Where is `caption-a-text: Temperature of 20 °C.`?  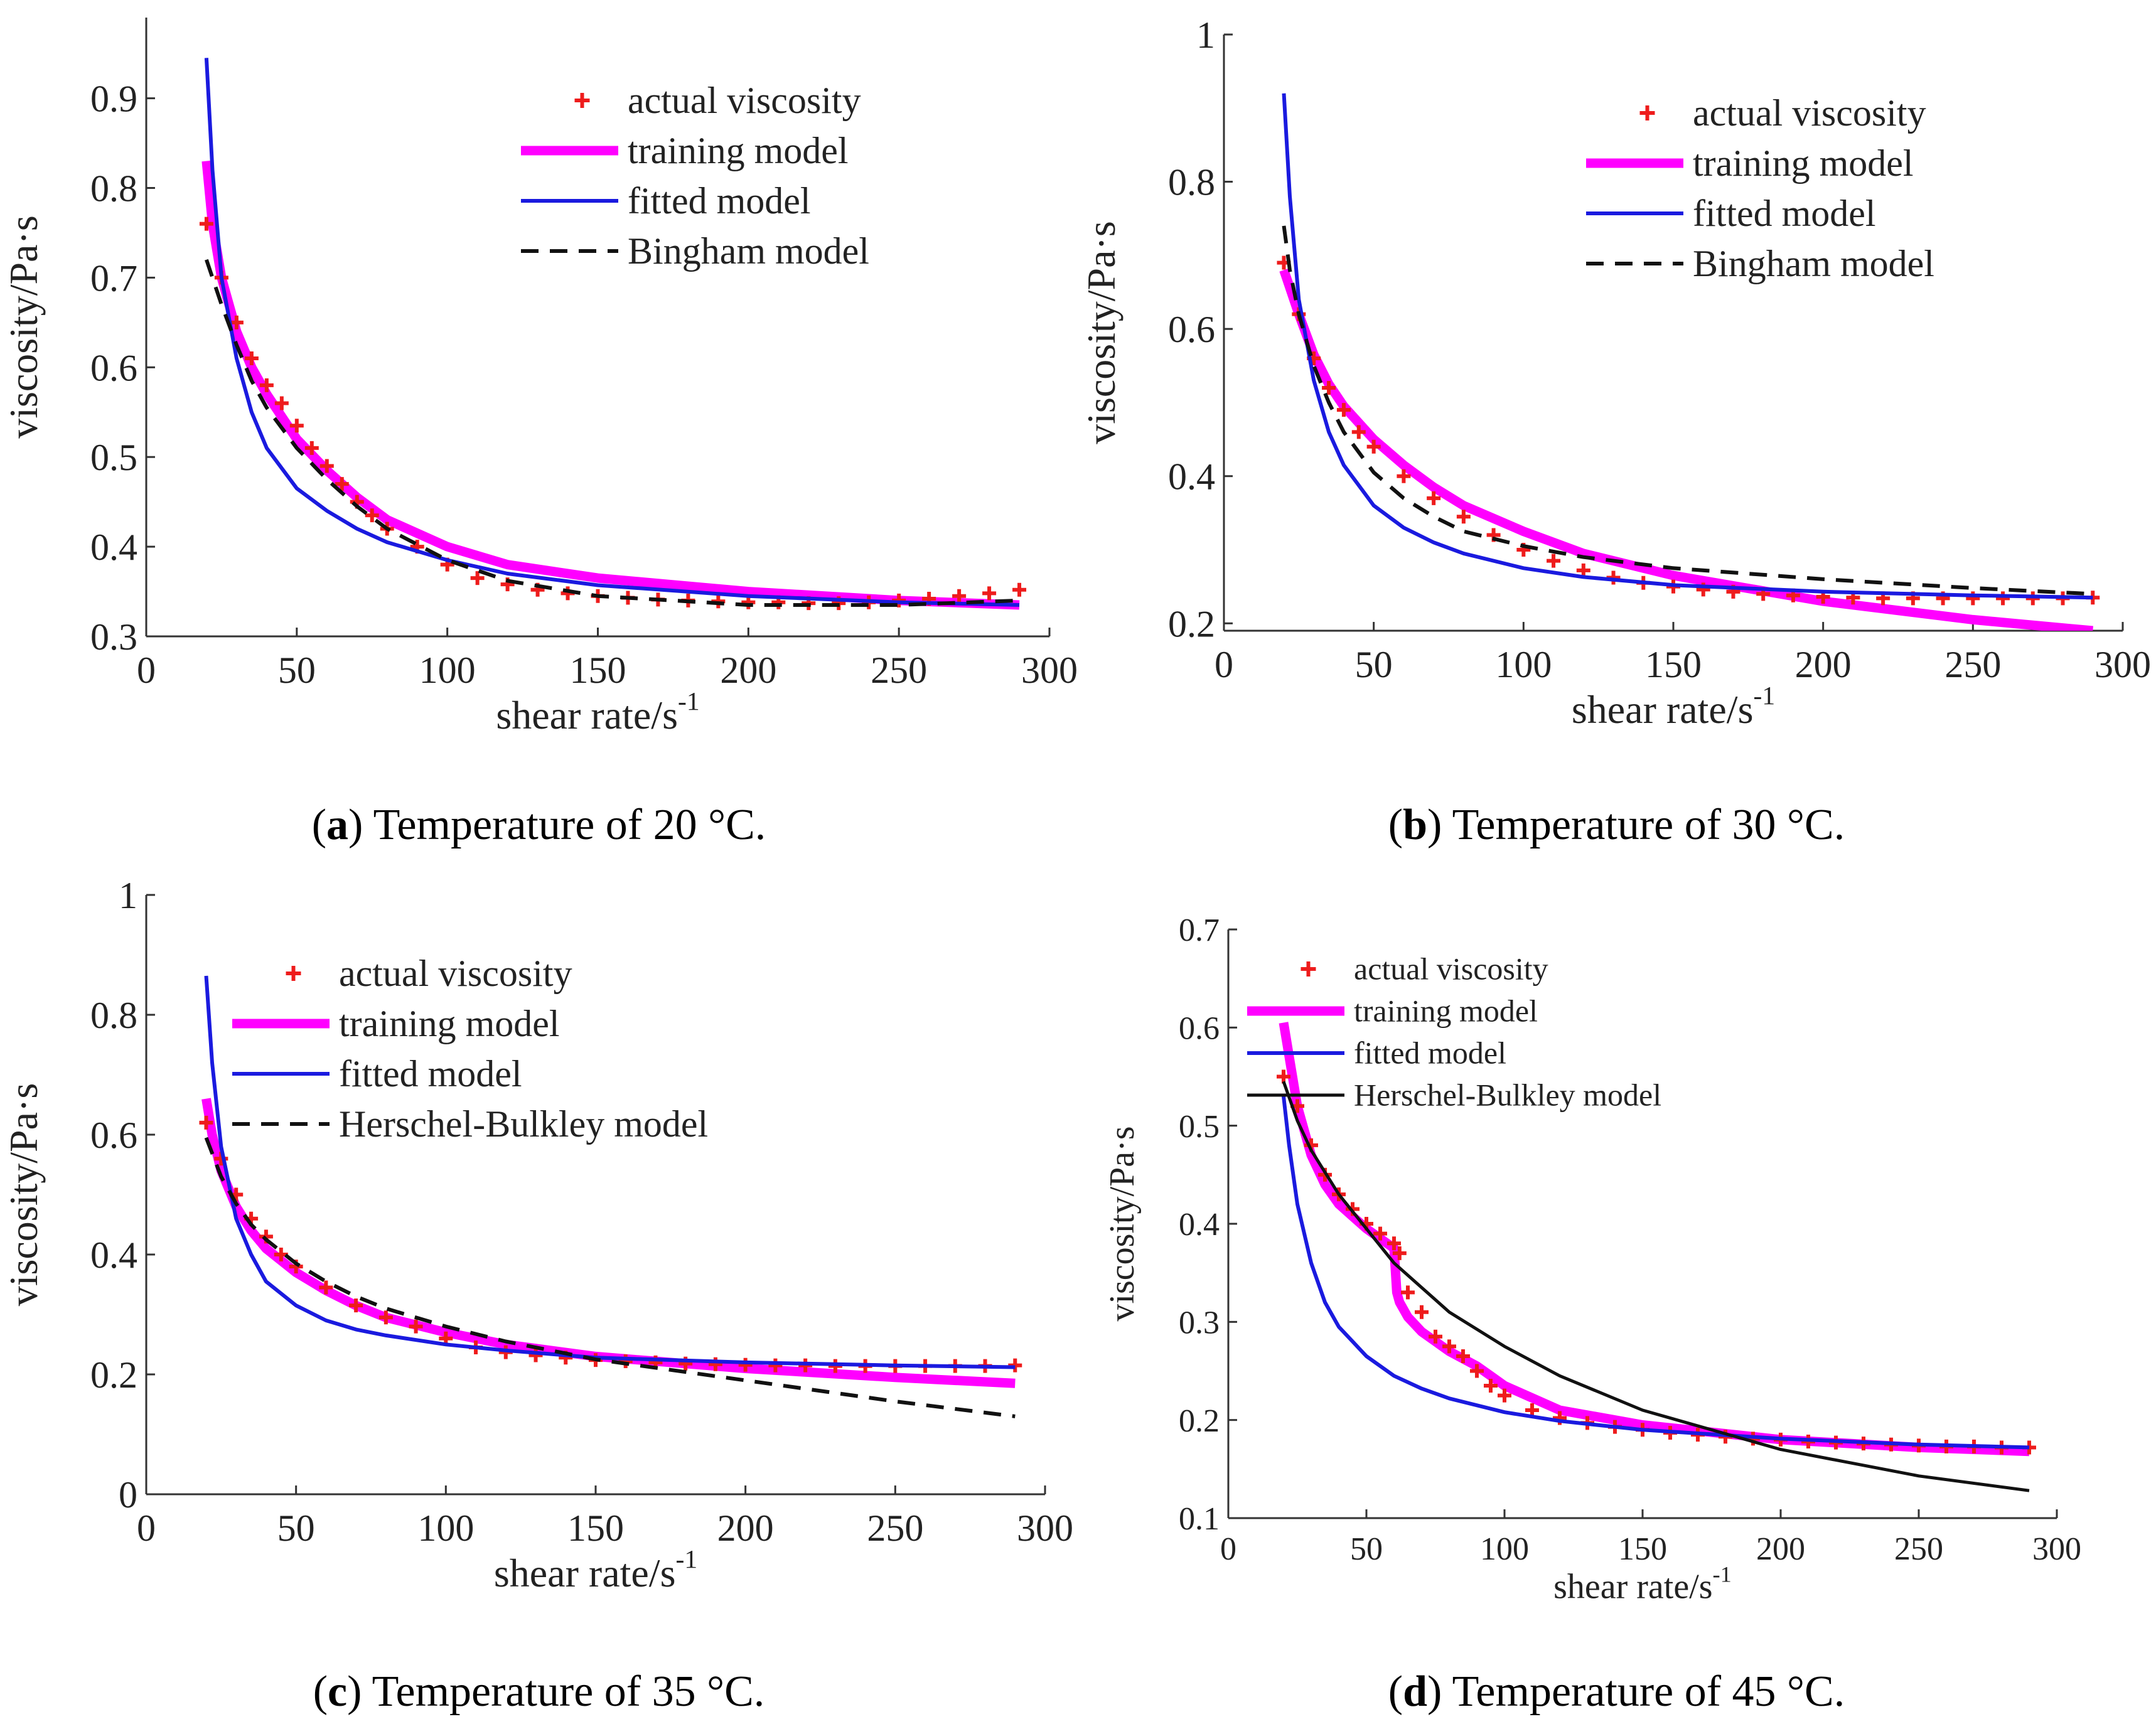
caption-a-text: Temperature of 20 °C. is located at coordinates (569, 825).